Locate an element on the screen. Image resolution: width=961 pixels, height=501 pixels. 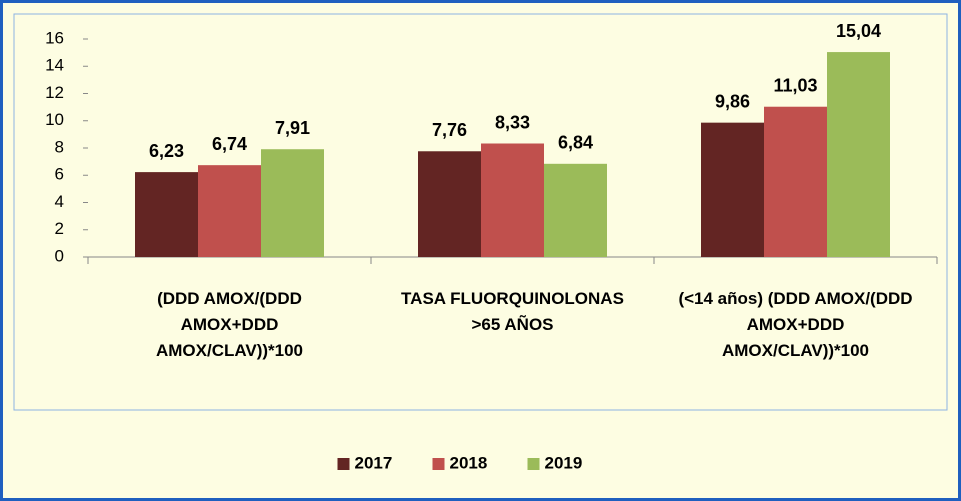
y-tick-label: 14 is located at coordinates (54, 65).